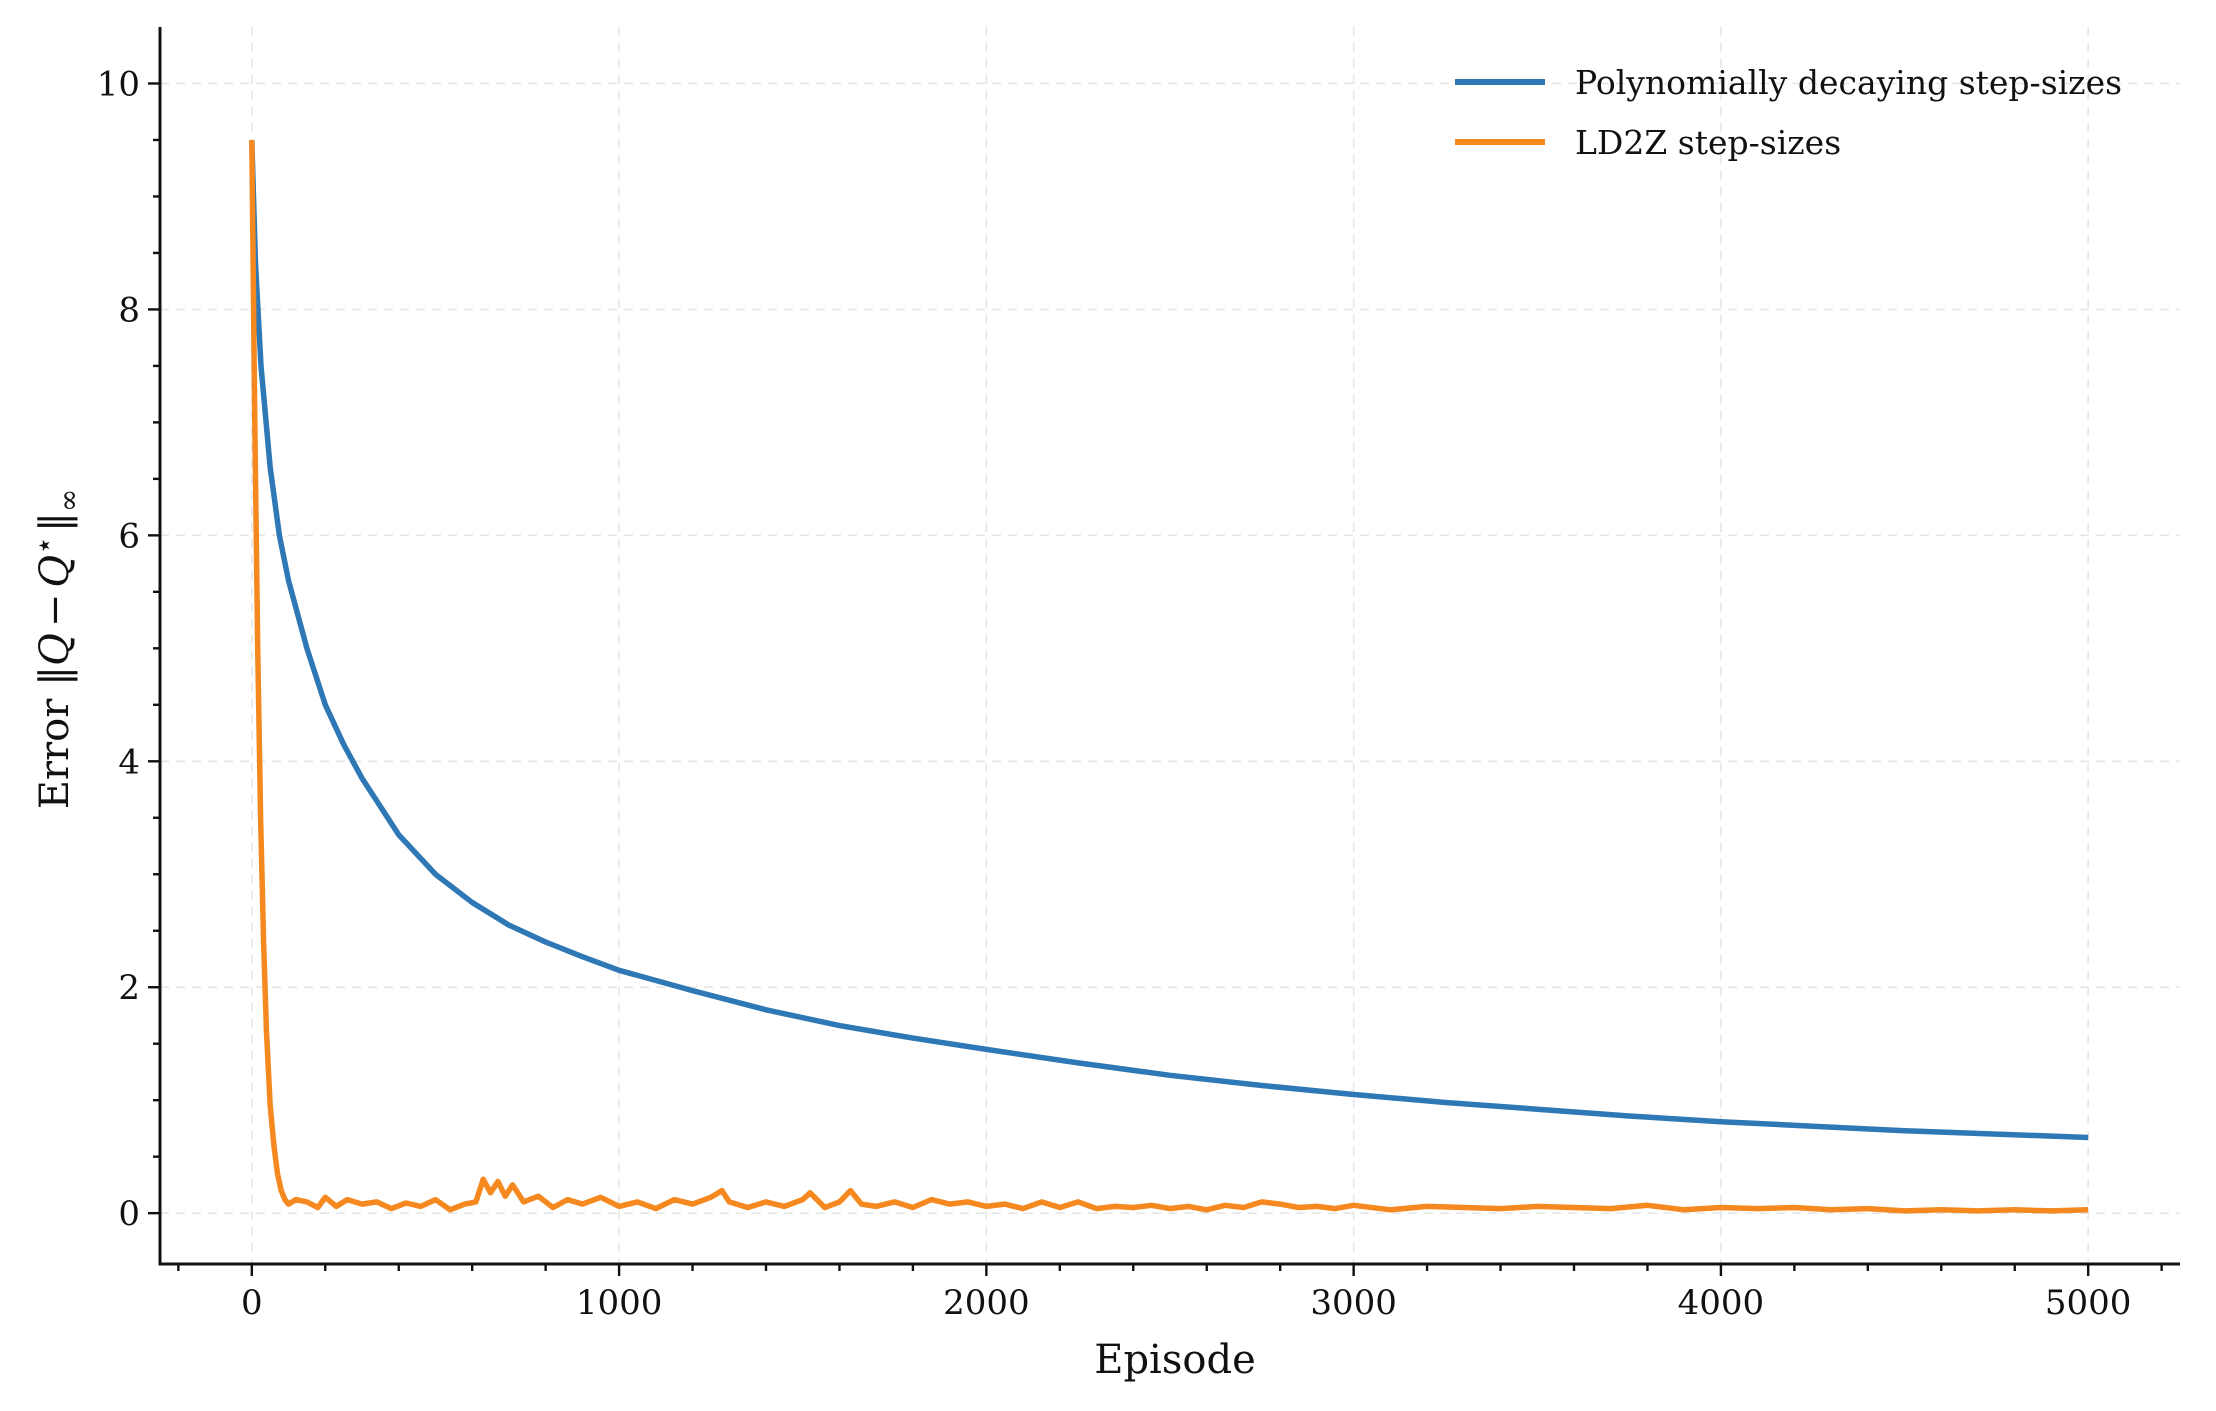 The width and height of the screenshot is (2216, 1411). What do you see at coordinates (55, 522) in the screenshot?
I see `y-axis-label-suffix: ‖` at bounding box center [55, 522].